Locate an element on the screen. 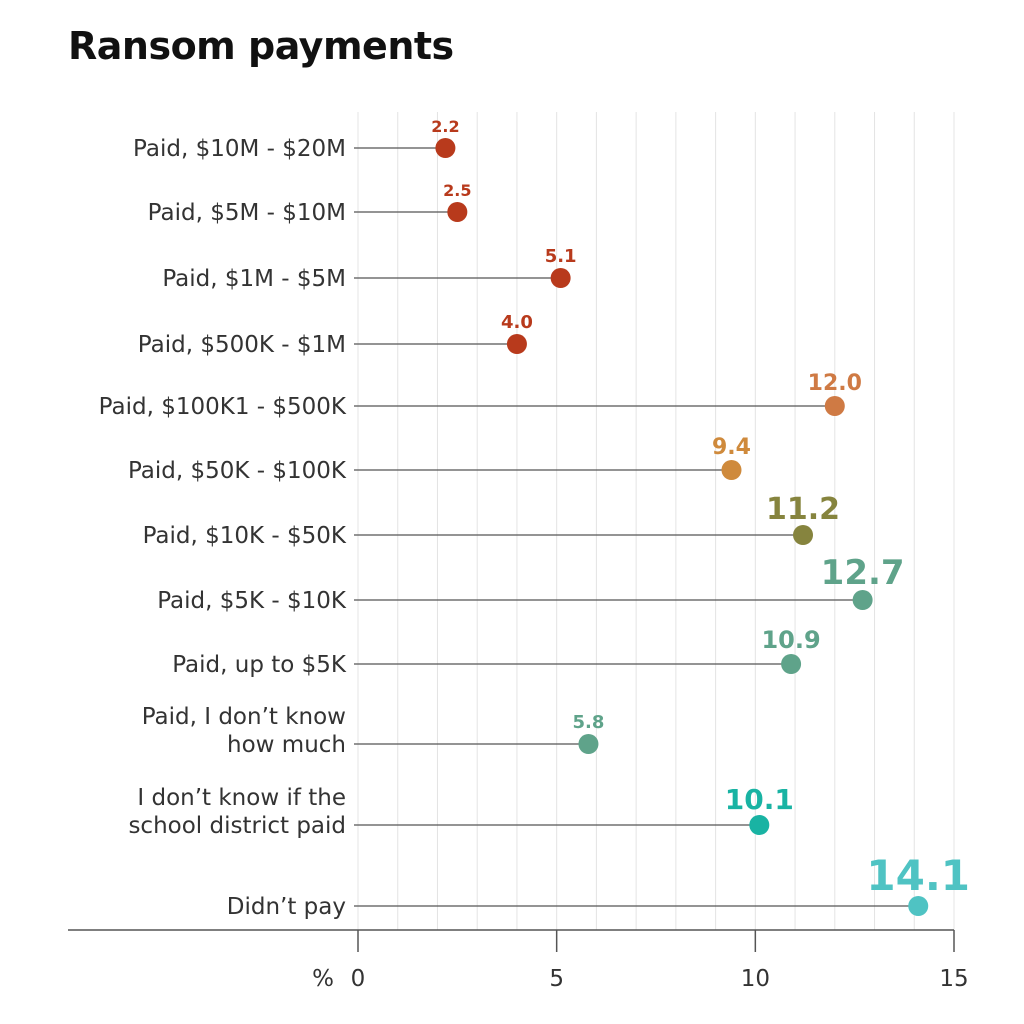 The width and height of the screenshot is (1024, 1024). value-label: 14.1 is located at coordinates (918, 875).